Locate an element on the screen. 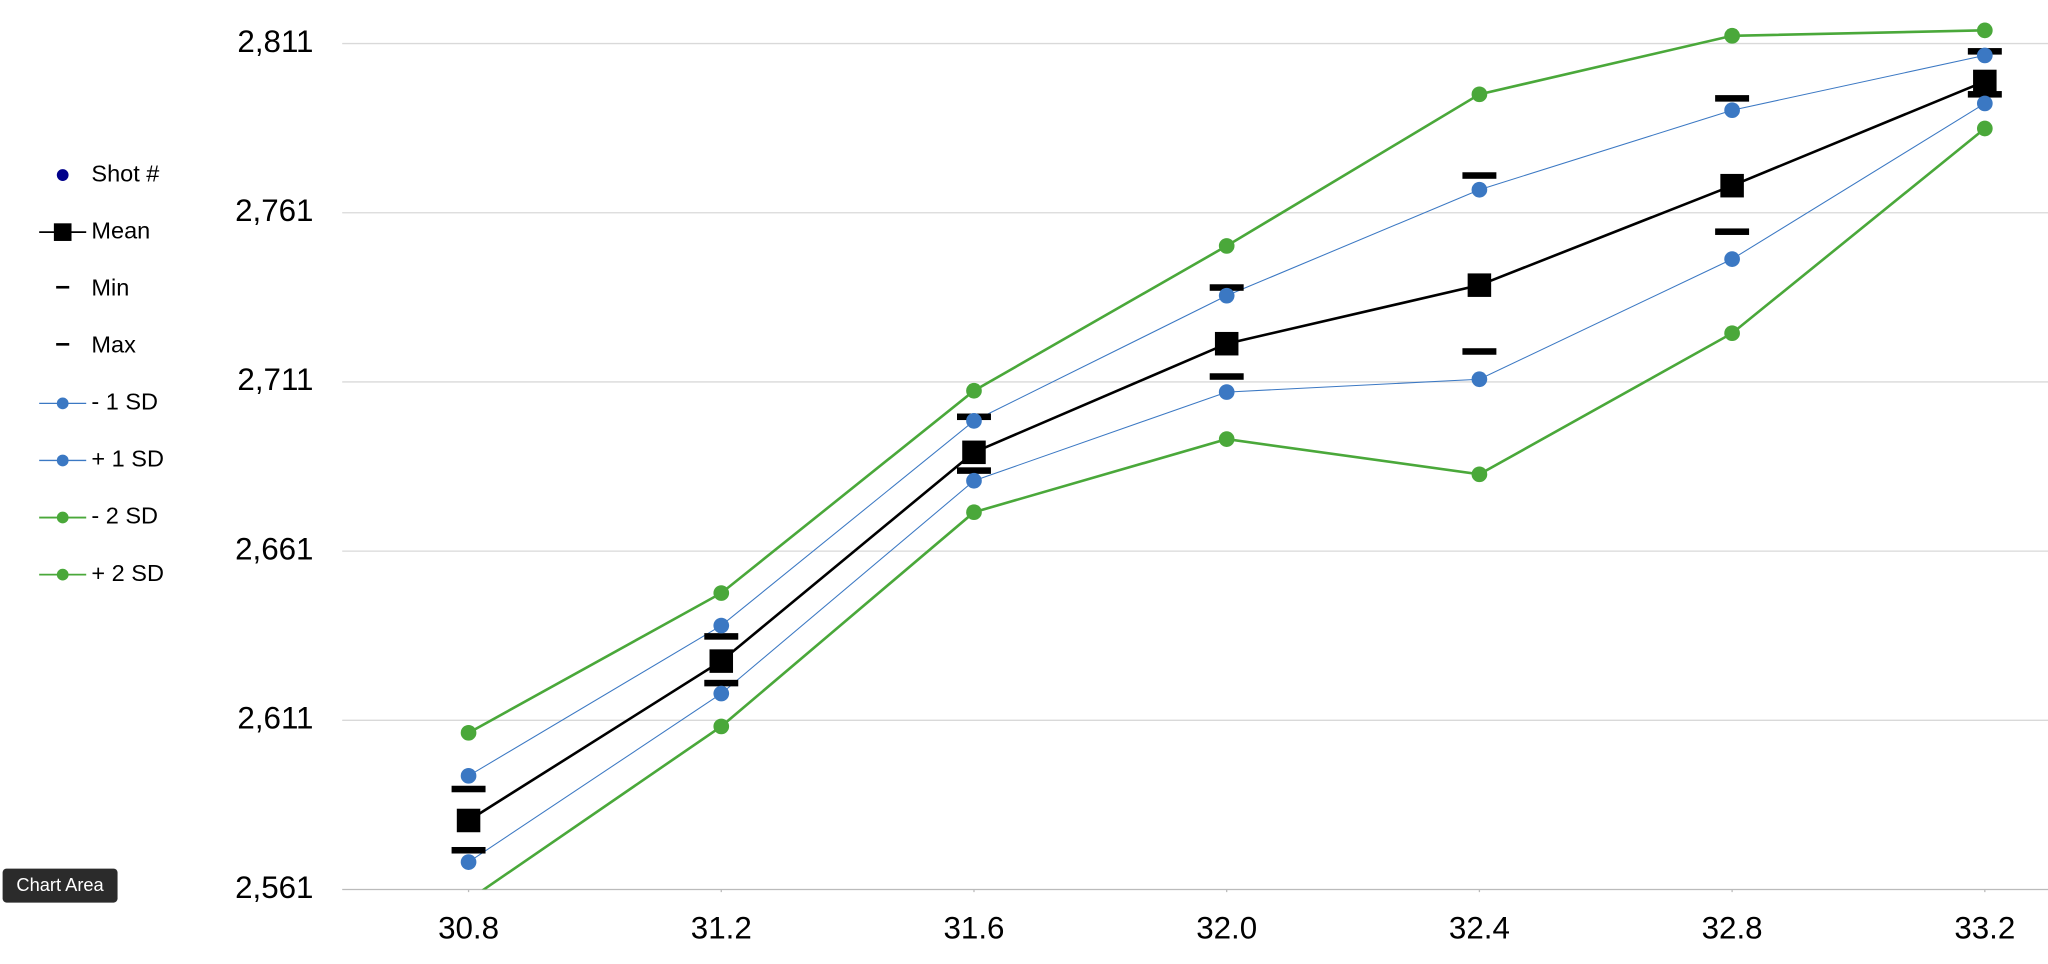 The height and width of the screenshot is (964, 2048). x-tick-label: 30.8 is located at coordinates (468, 927).